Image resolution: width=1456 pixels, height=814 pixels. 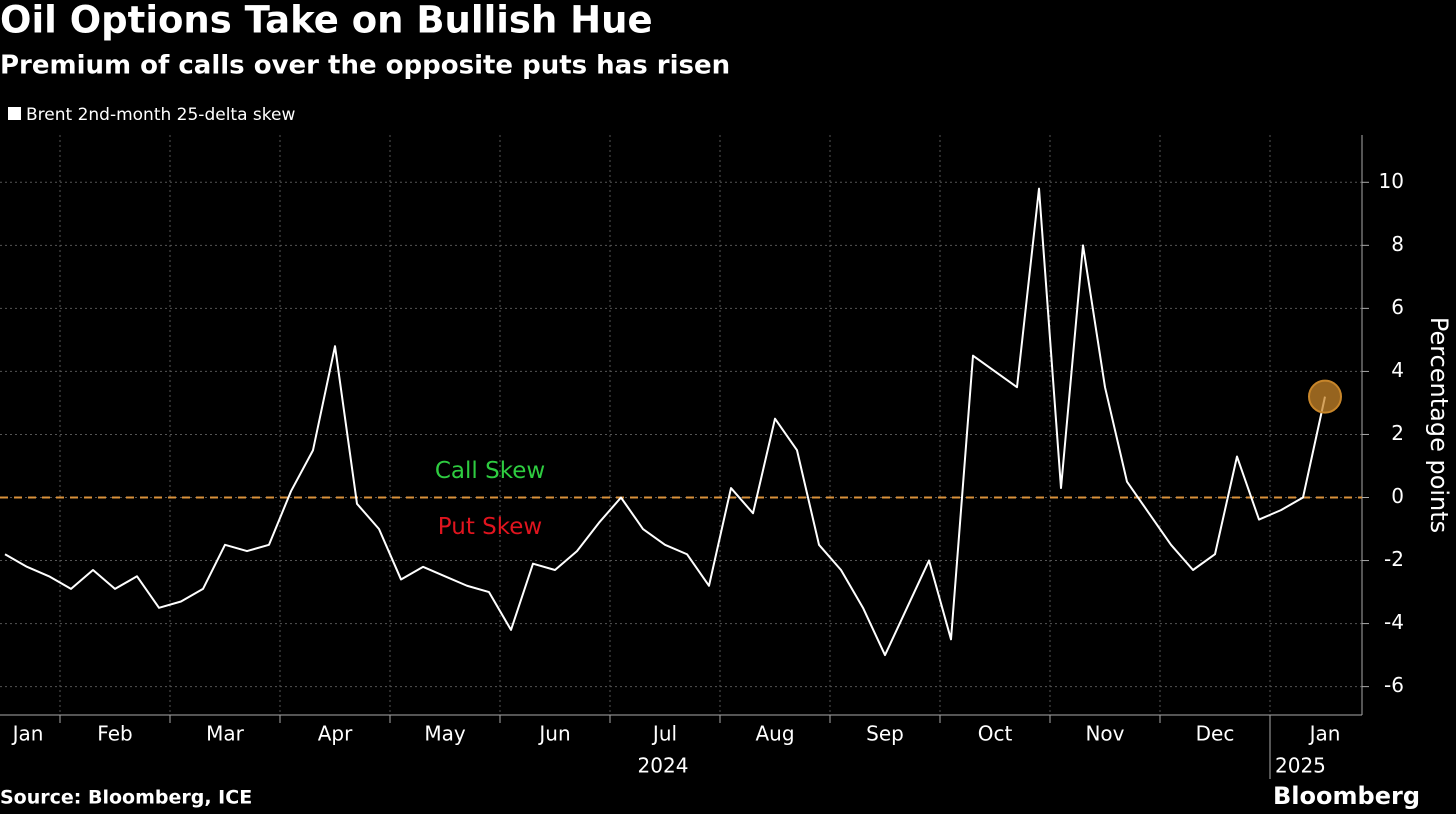 What do you see at coordinates (445, 734) in the screenshot?
I see `x-tick-label: May` at bounding box center [445, 734].